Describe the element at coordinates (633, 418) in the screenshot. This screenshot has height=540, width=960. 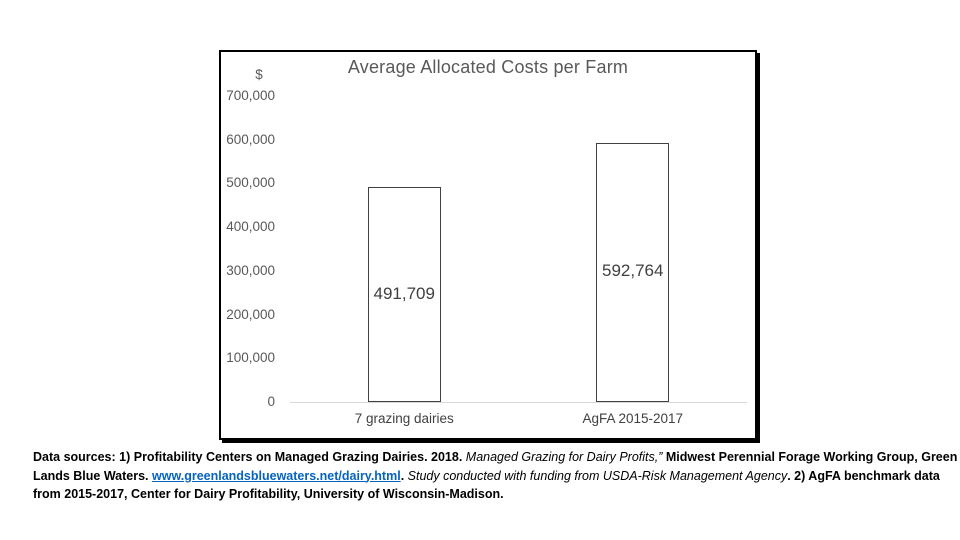
I see `category-label: AgFA 2015-2017` at that location.